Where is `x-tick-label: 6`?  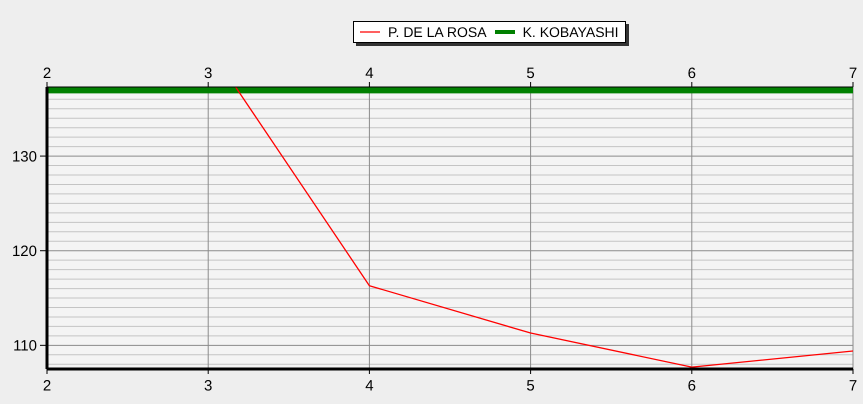 x-tick-label: 6 is located at coordinates (692, 73).